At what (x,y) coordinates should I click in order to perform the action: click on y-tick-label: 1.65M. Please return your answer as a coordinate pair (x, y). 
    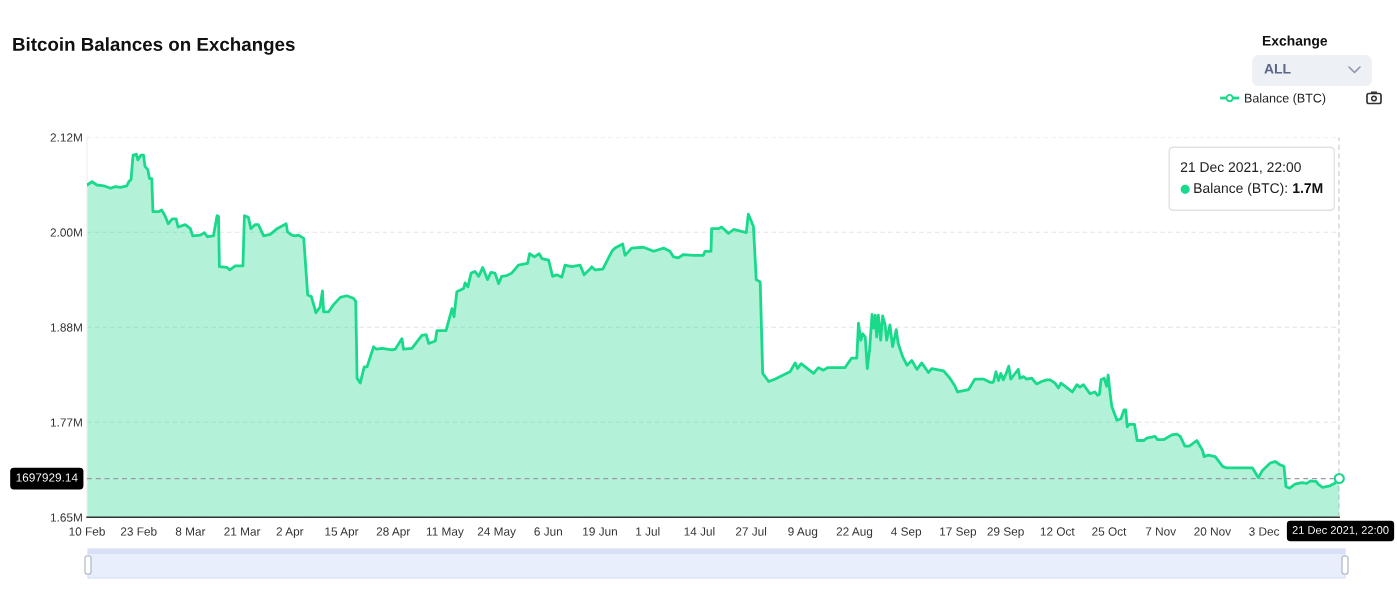
    Looking at the image, I should click on (66, 517).